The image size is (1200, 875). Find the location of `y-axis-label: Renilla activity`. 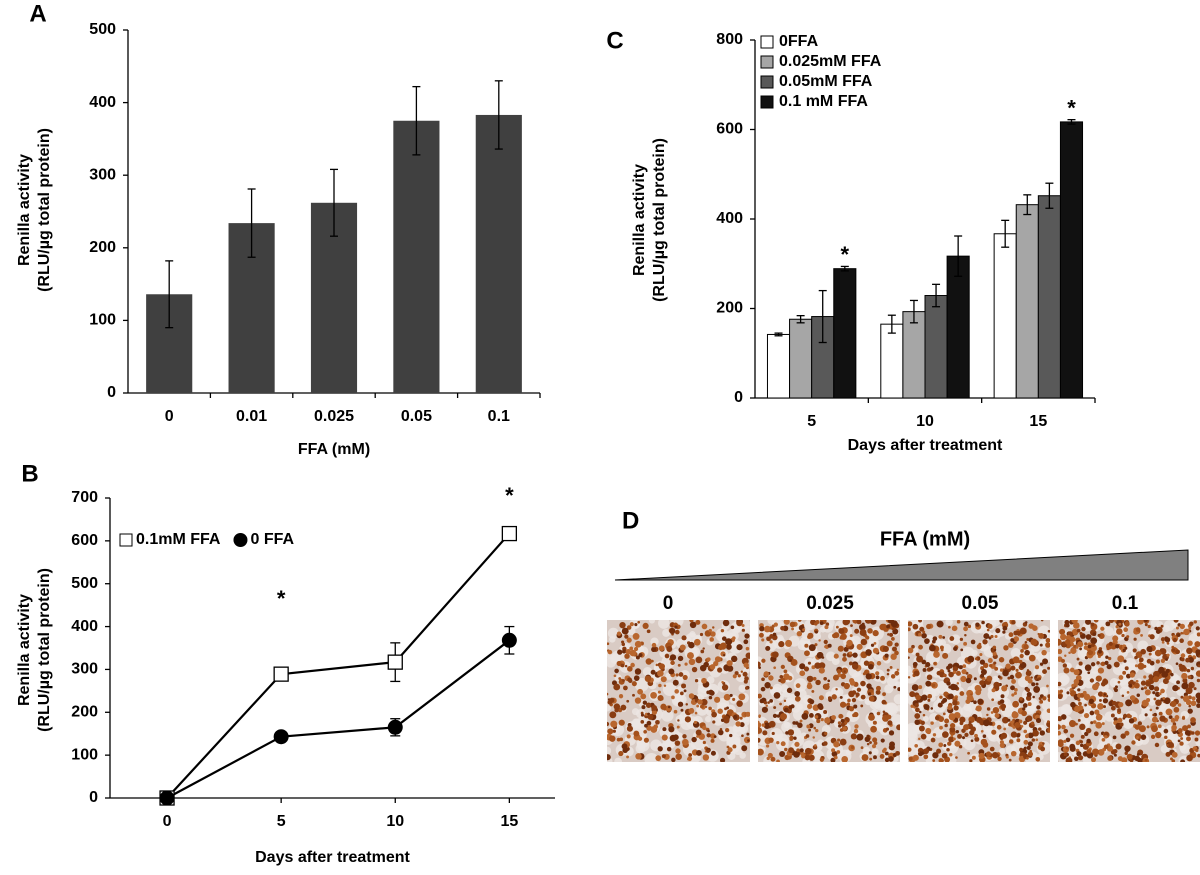

y-axis-label: Renilla activity is located at coordinates (24, 210).